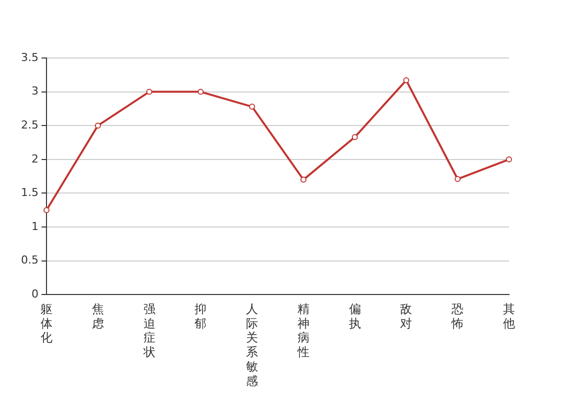  What do you see at coordinates (46, 323) in the screenshot?
I see `x-tick-label: 躯体化` at bounding box center [46, 323].